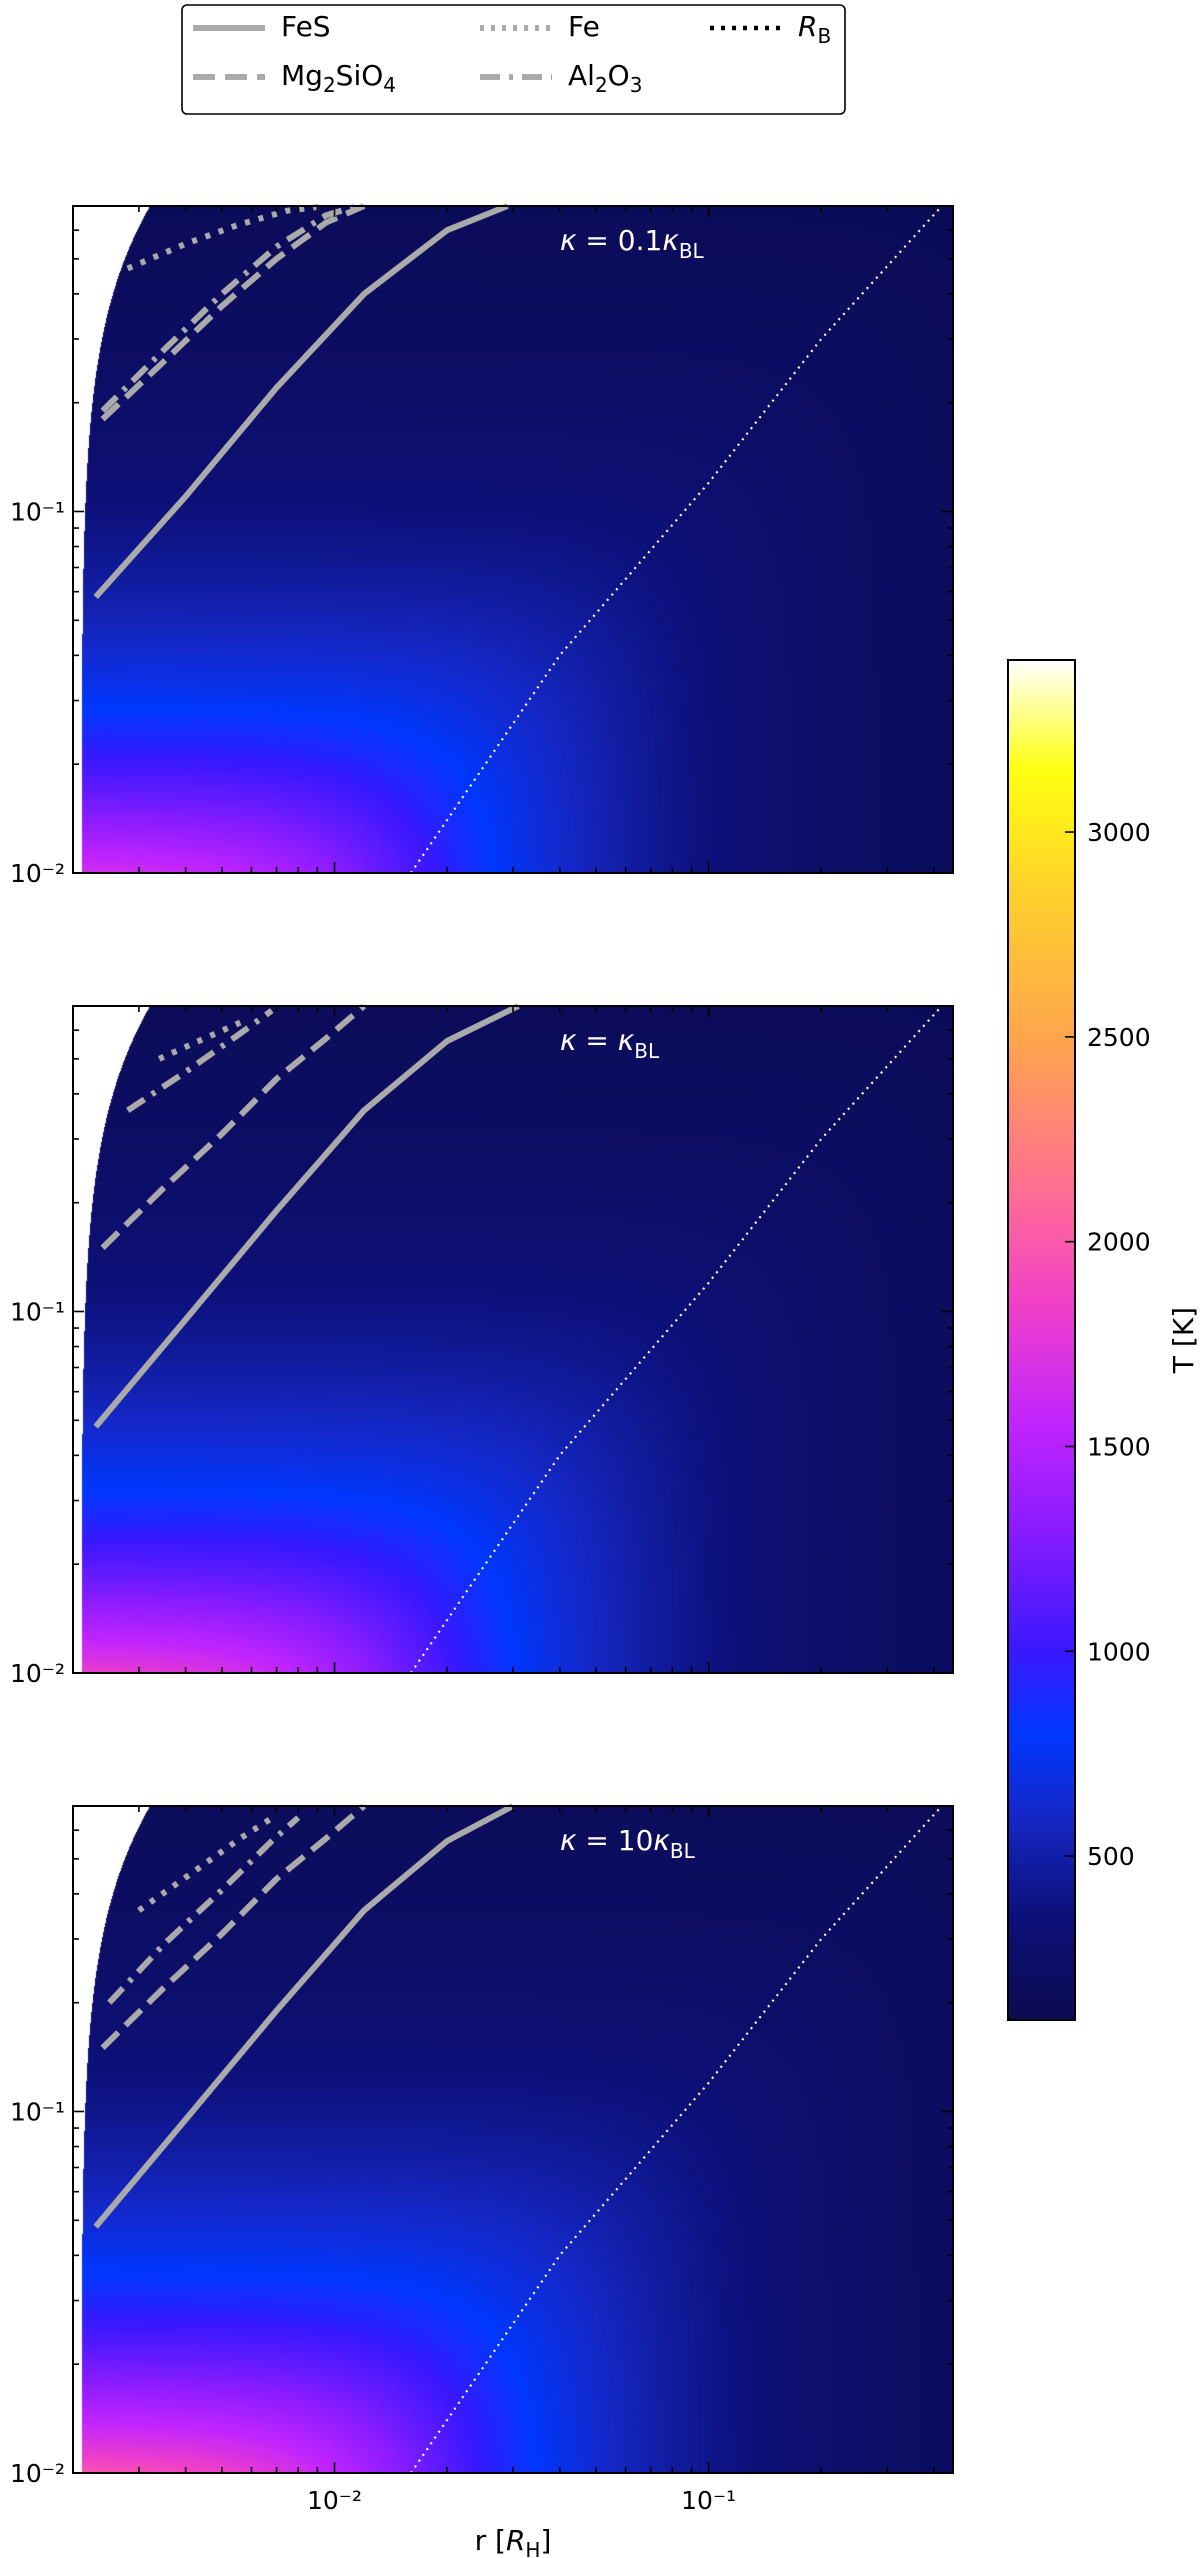 The width and height of the screenshot is (1200, 2558). Describe the element at coordinates (1119, 1651) in the screenshot. I see `colorbar-tick-label: 1000` at that location.